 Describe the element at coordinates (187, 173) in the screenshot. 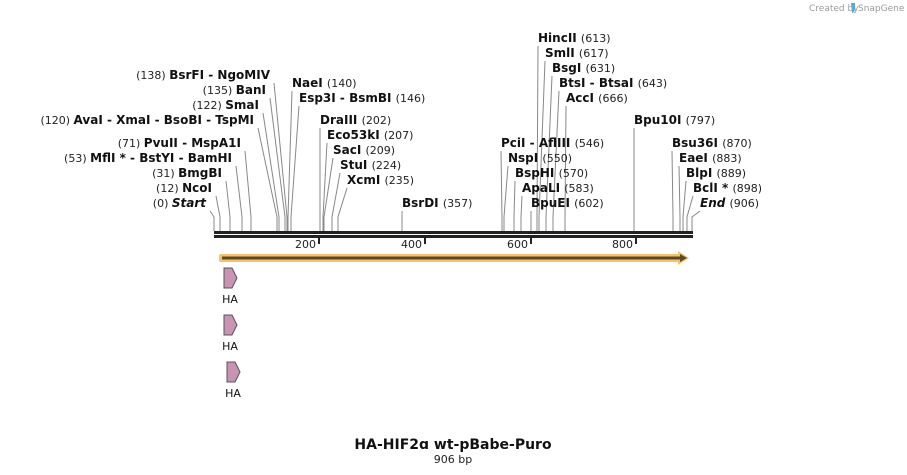

I see `restriction-site: (31) BmgBI` at that location.